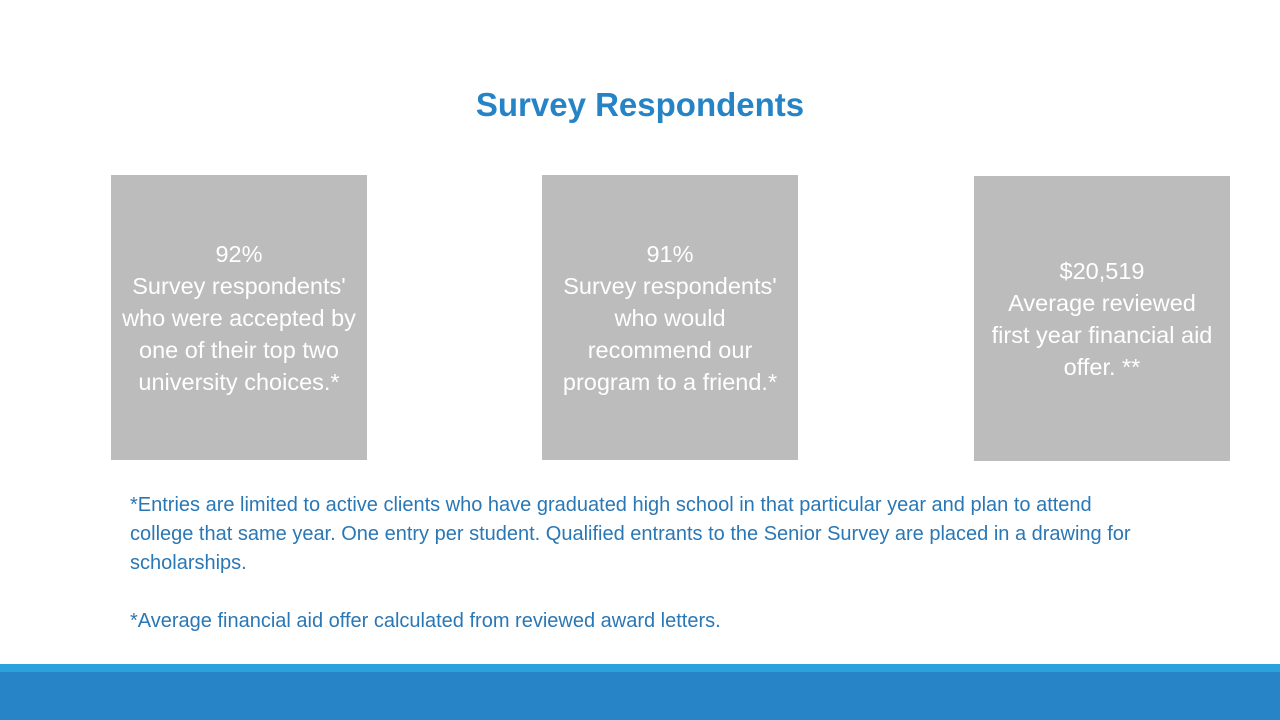  I want to click on footer-band, so click(640, 696).